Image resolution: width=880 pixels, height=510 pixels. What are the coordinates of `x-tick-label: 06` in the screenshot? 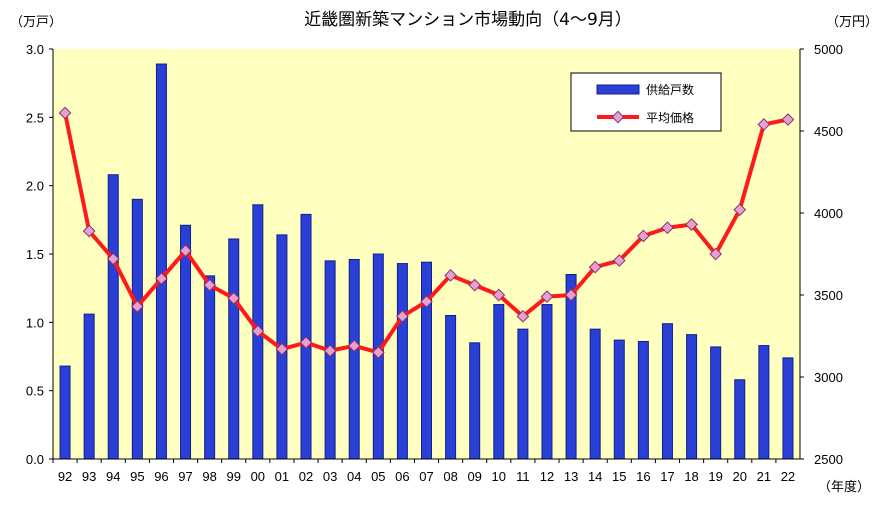 It's located at (402, 476).